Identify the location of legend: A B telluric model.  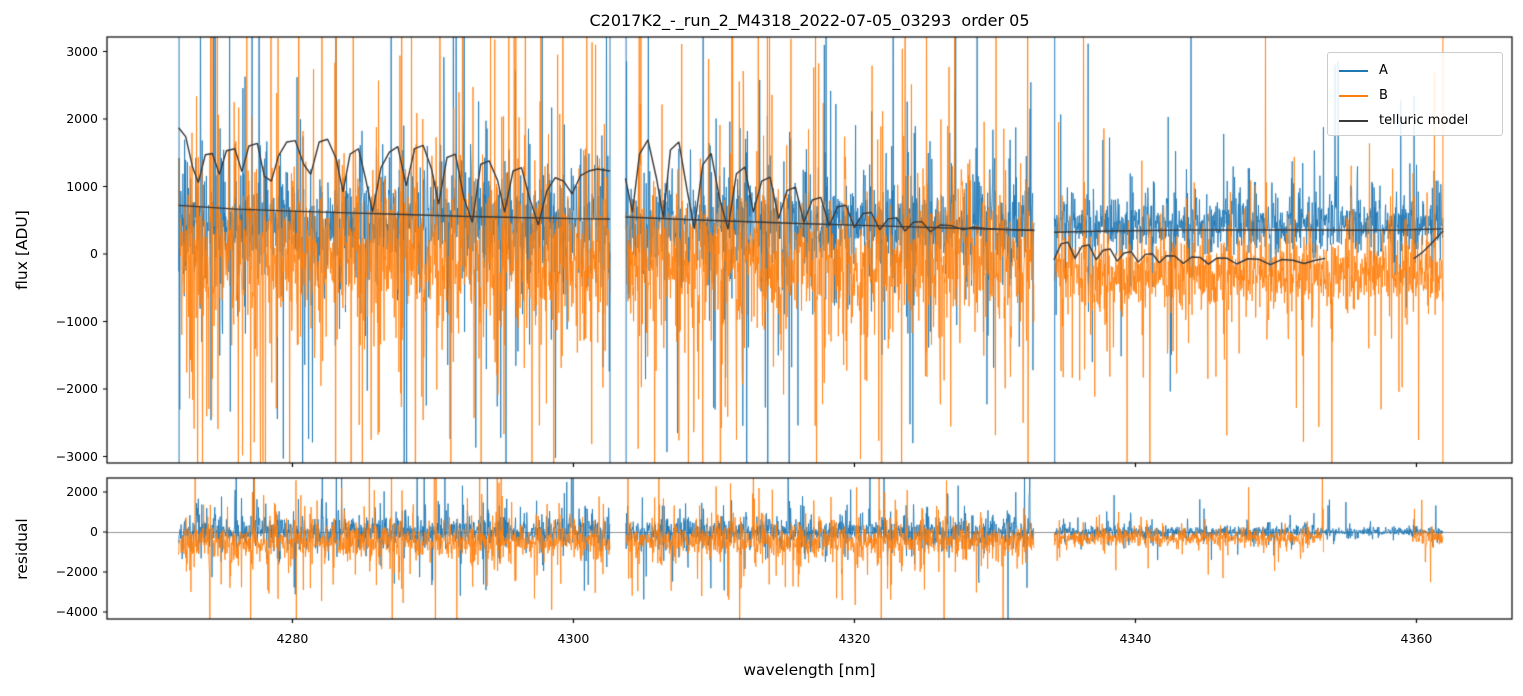
(1415, 94).